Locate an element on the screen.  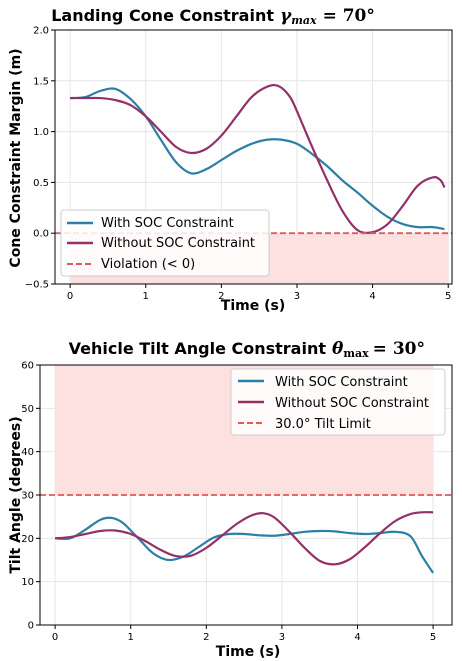
chart-1-legend-label-violation: Violation (< 0) is located at coordinates (148, 264).